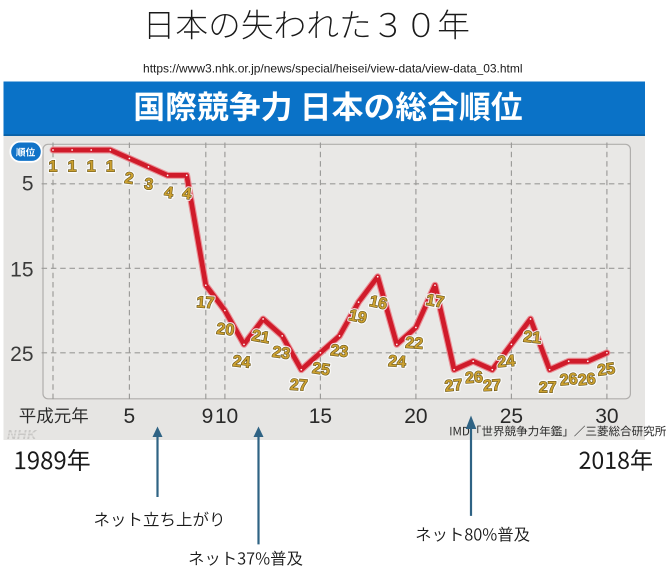 The width and height of the screenshot is (669, 580). What do you see at coordinates (208, 416) in the screenshot?
I see `svg-text: 9` at bounding box center [208, 416].